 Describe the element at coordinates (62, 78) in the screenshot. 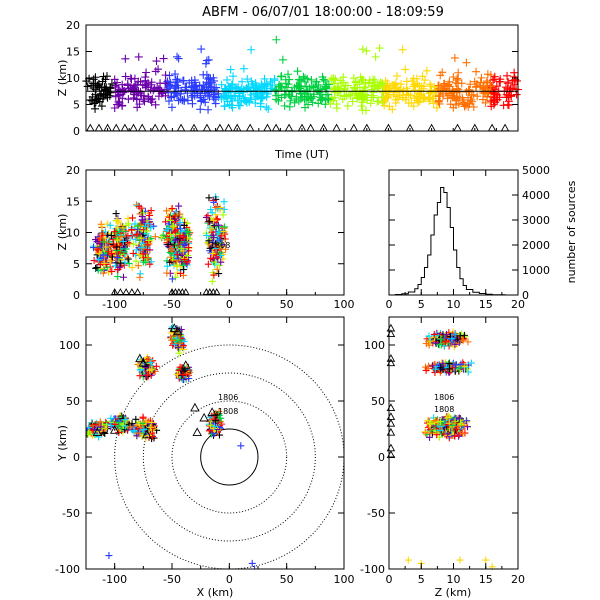

I see `y-axis-label: Z (km)` at that location.